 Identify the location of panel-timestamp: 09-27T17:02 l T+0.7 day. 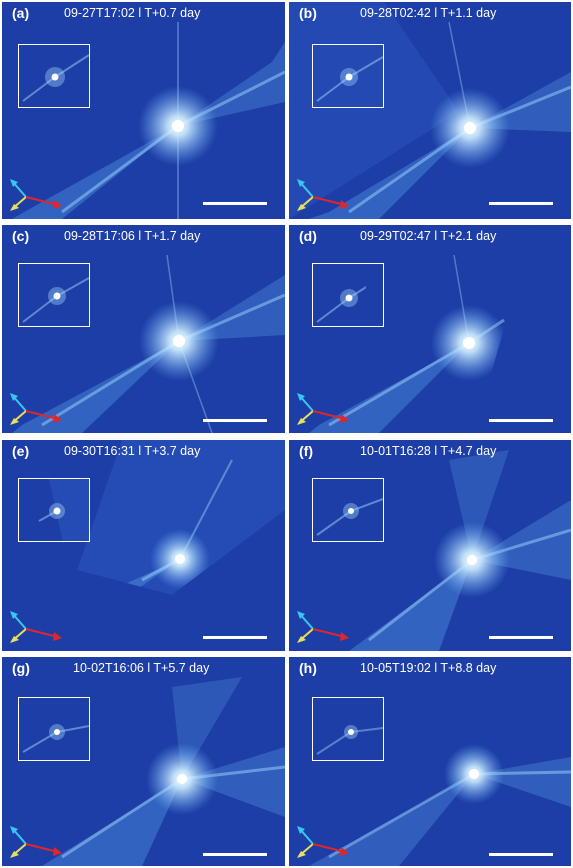
(132, 13).